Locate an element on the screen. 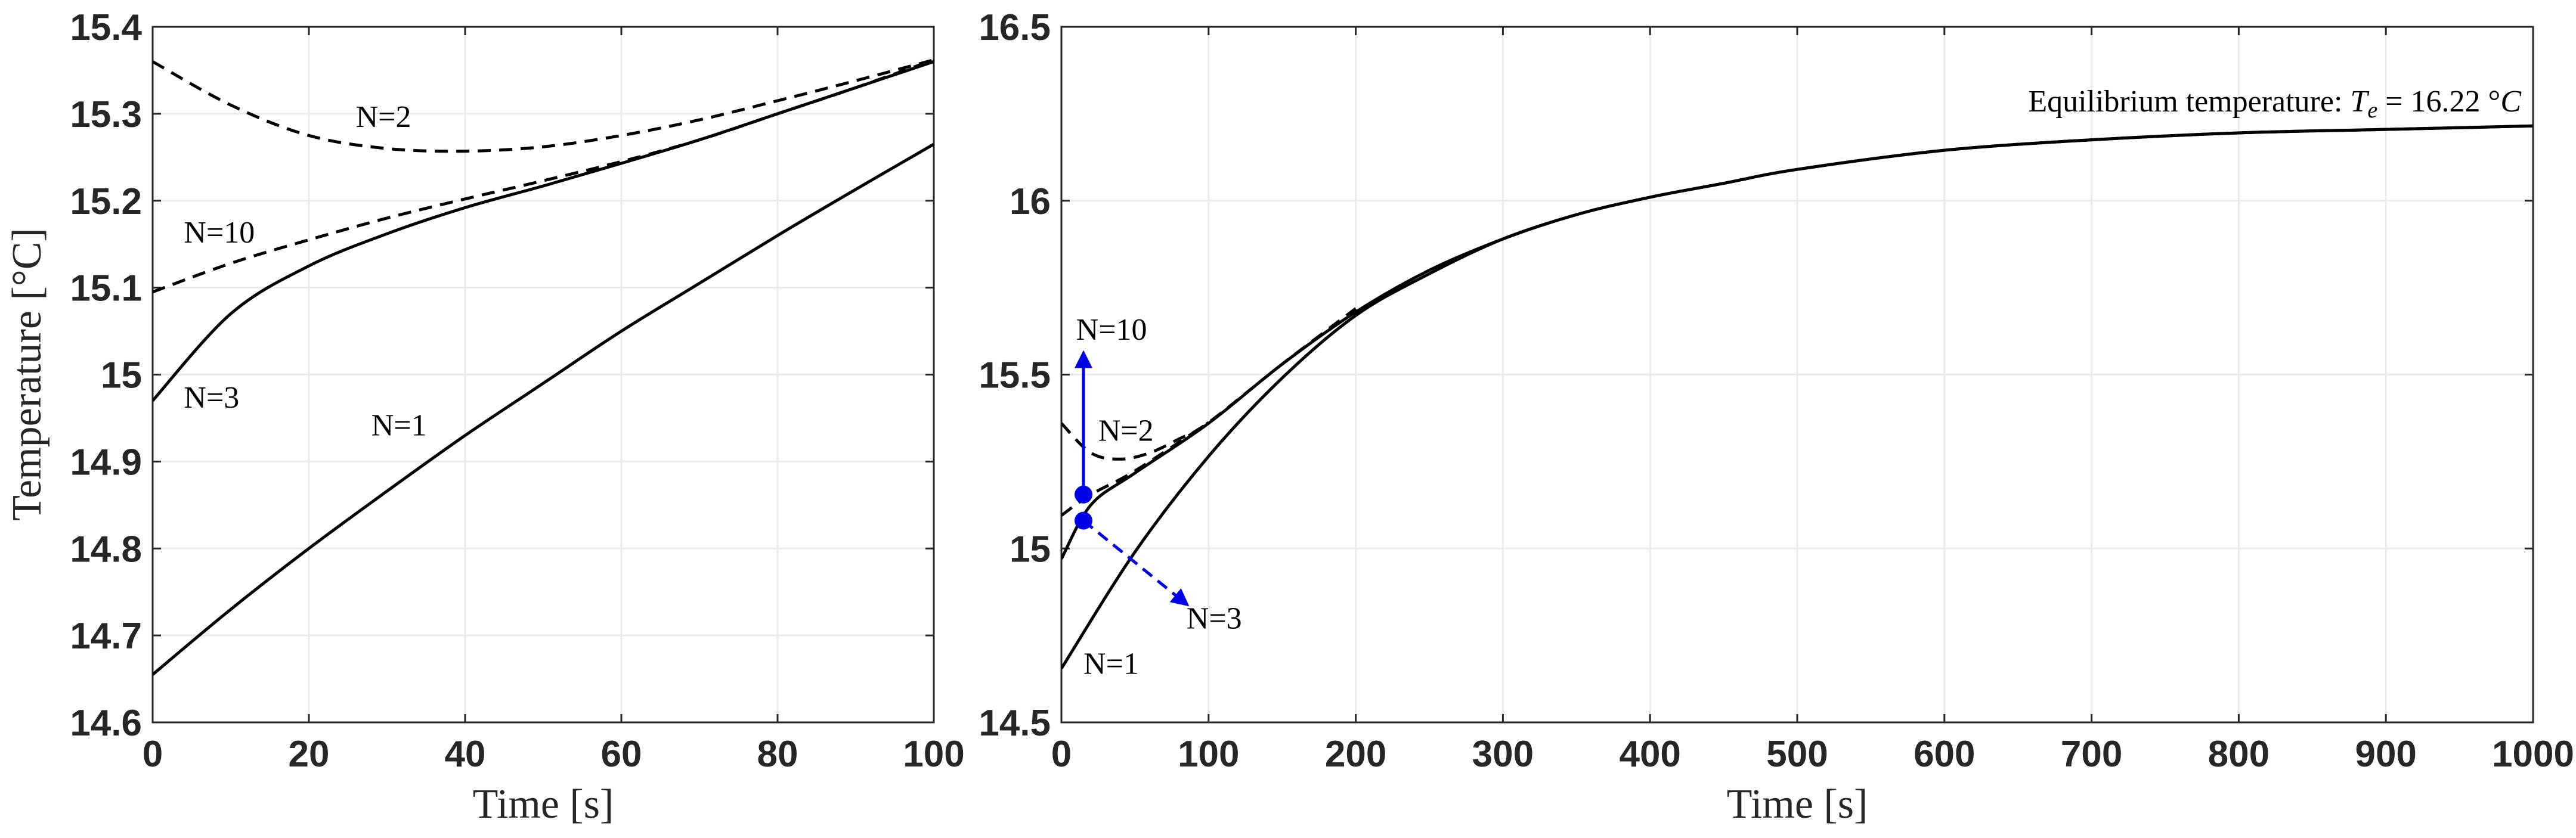 The width and height of the screenshot is (2576, 838). y-tick-label: 14.8 is located at coordinates (106, 549).